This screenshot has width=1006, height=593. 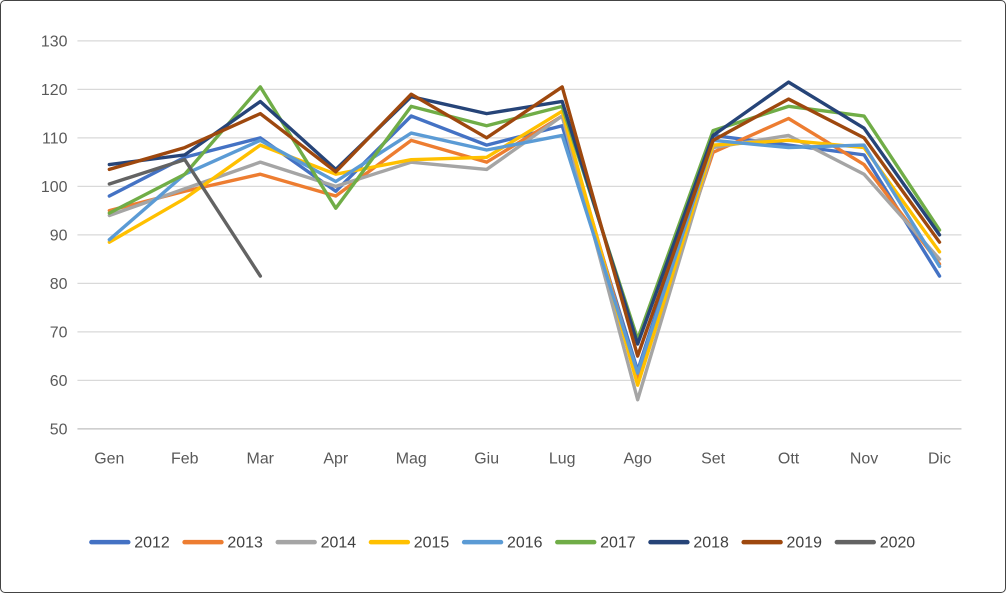 I want to click on legend-item-2017: 2017, so click(x=595, y=543).